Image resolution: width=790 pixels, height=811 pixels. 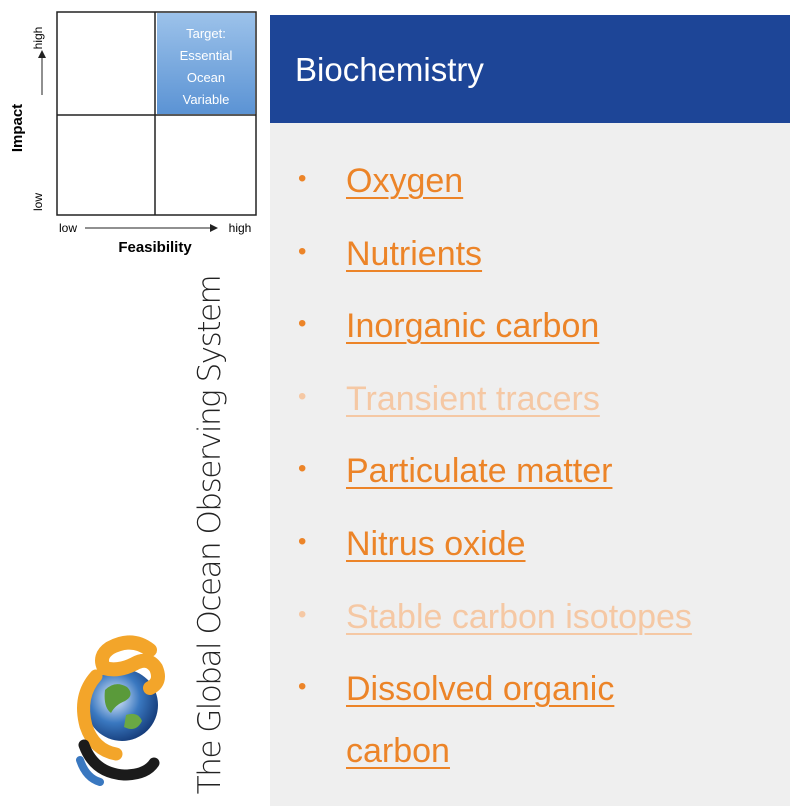 What do you see at coordinates (479, 471) in the screenshot?
I see `item-link: Particulate matter` at bounding box center [479, 471].